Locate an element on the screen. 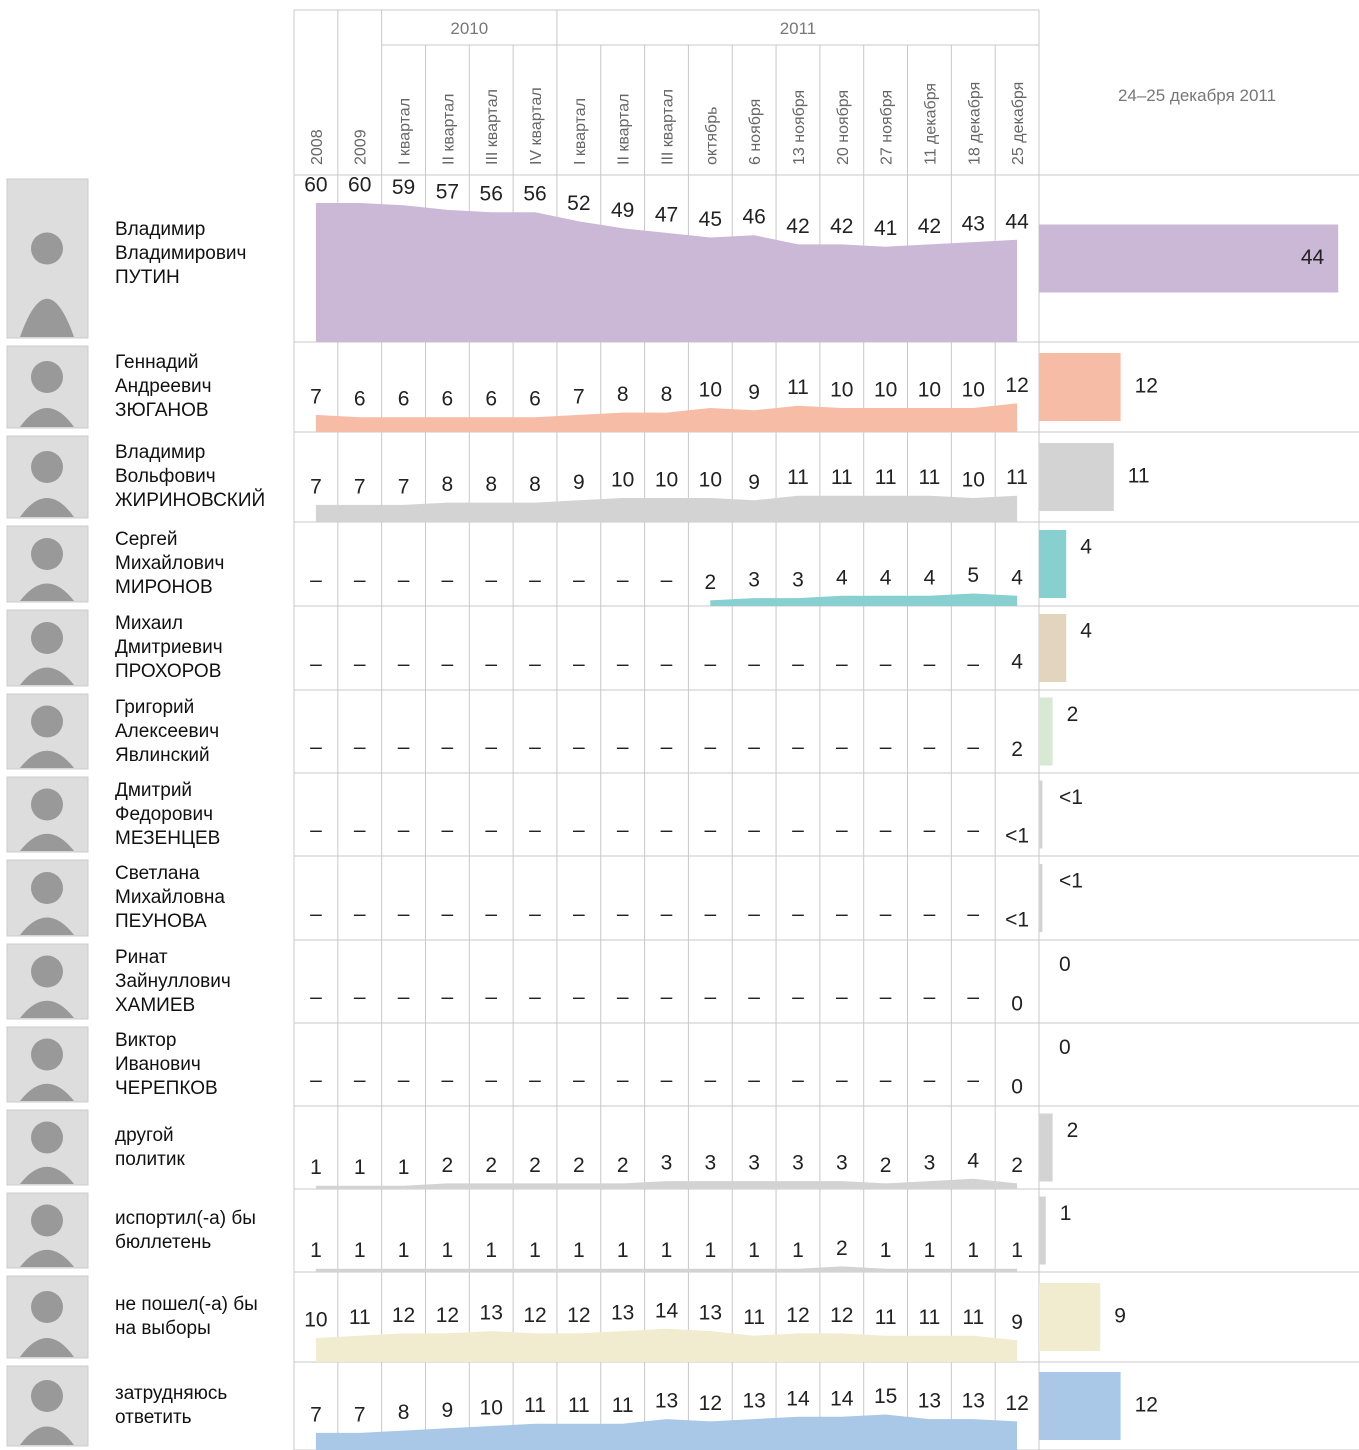 This screenshot has width=1359, height=1450. value-label: 15 is located at coordinates (885, 1396).